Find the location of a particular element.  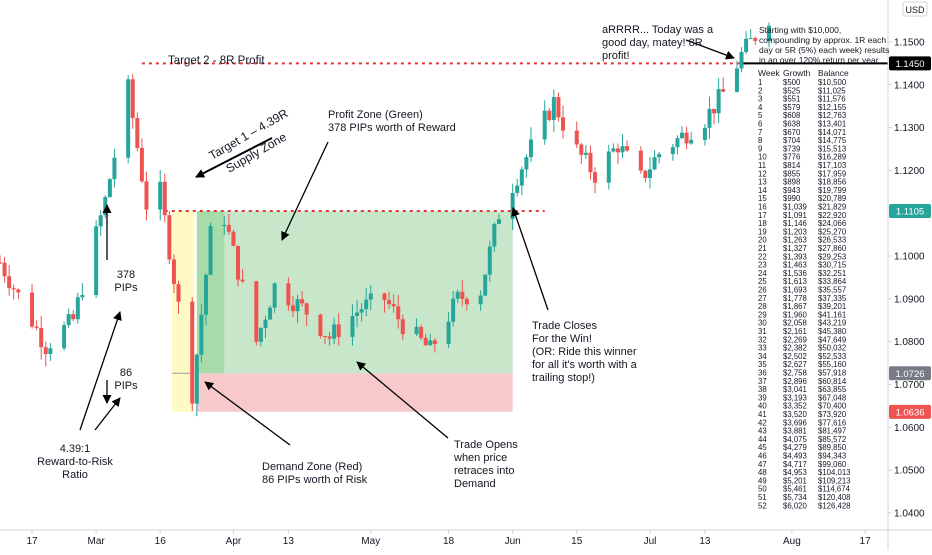

table-cell: $739 is located at coordinates (791, 148).